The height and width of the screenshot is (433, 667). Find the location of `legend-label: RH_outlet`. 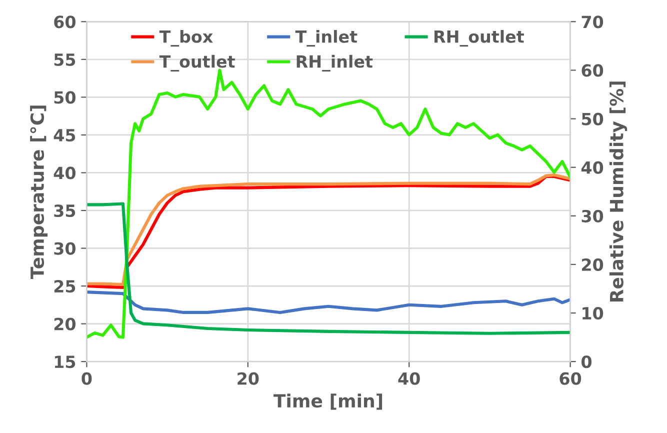

legend-label: RH_outlet is located at coordinates (479, 38).